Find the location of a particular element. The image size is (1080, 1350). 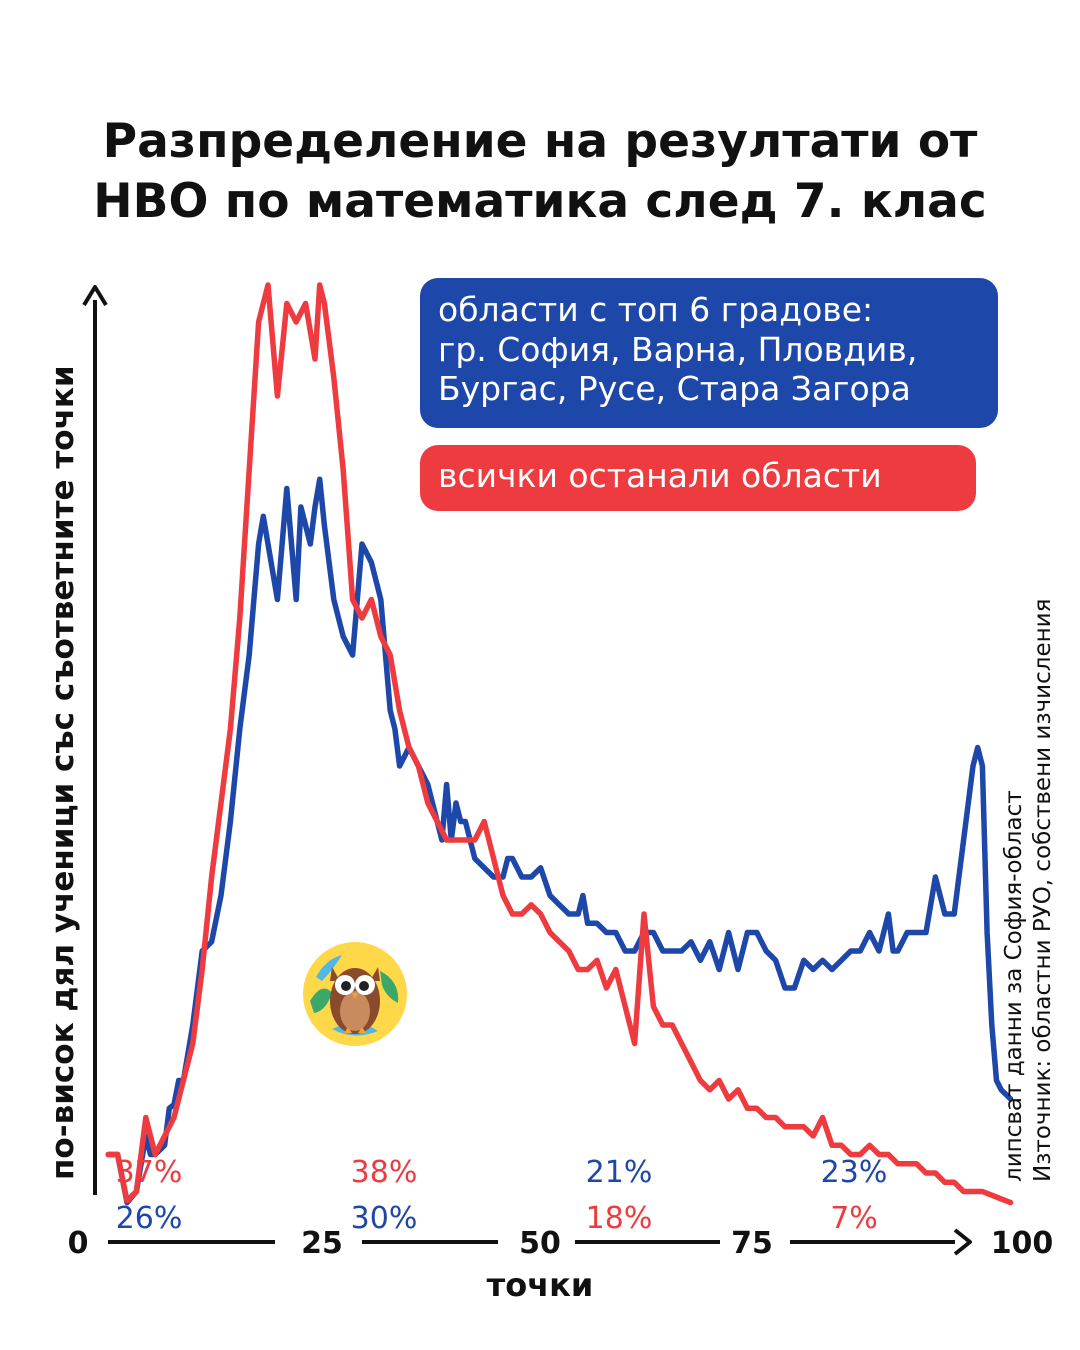

x-tick-label: 50 is located at coordinates (540, 1243).